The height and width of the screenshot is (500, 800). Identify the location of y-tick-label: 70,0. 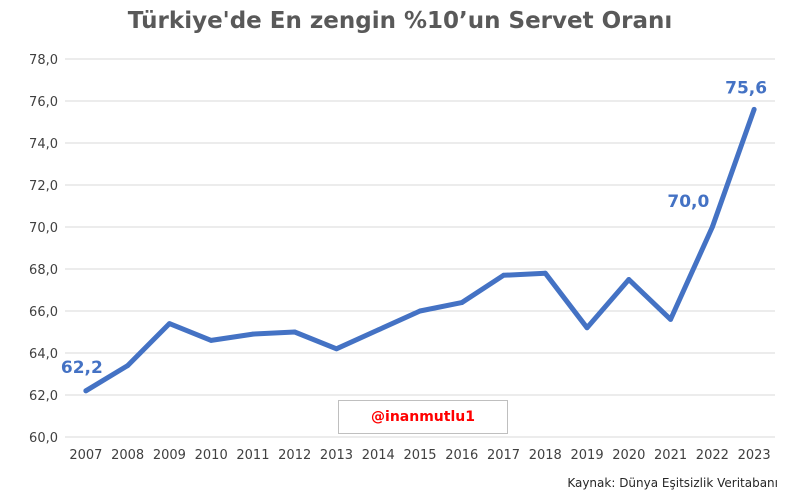
(43, 228).